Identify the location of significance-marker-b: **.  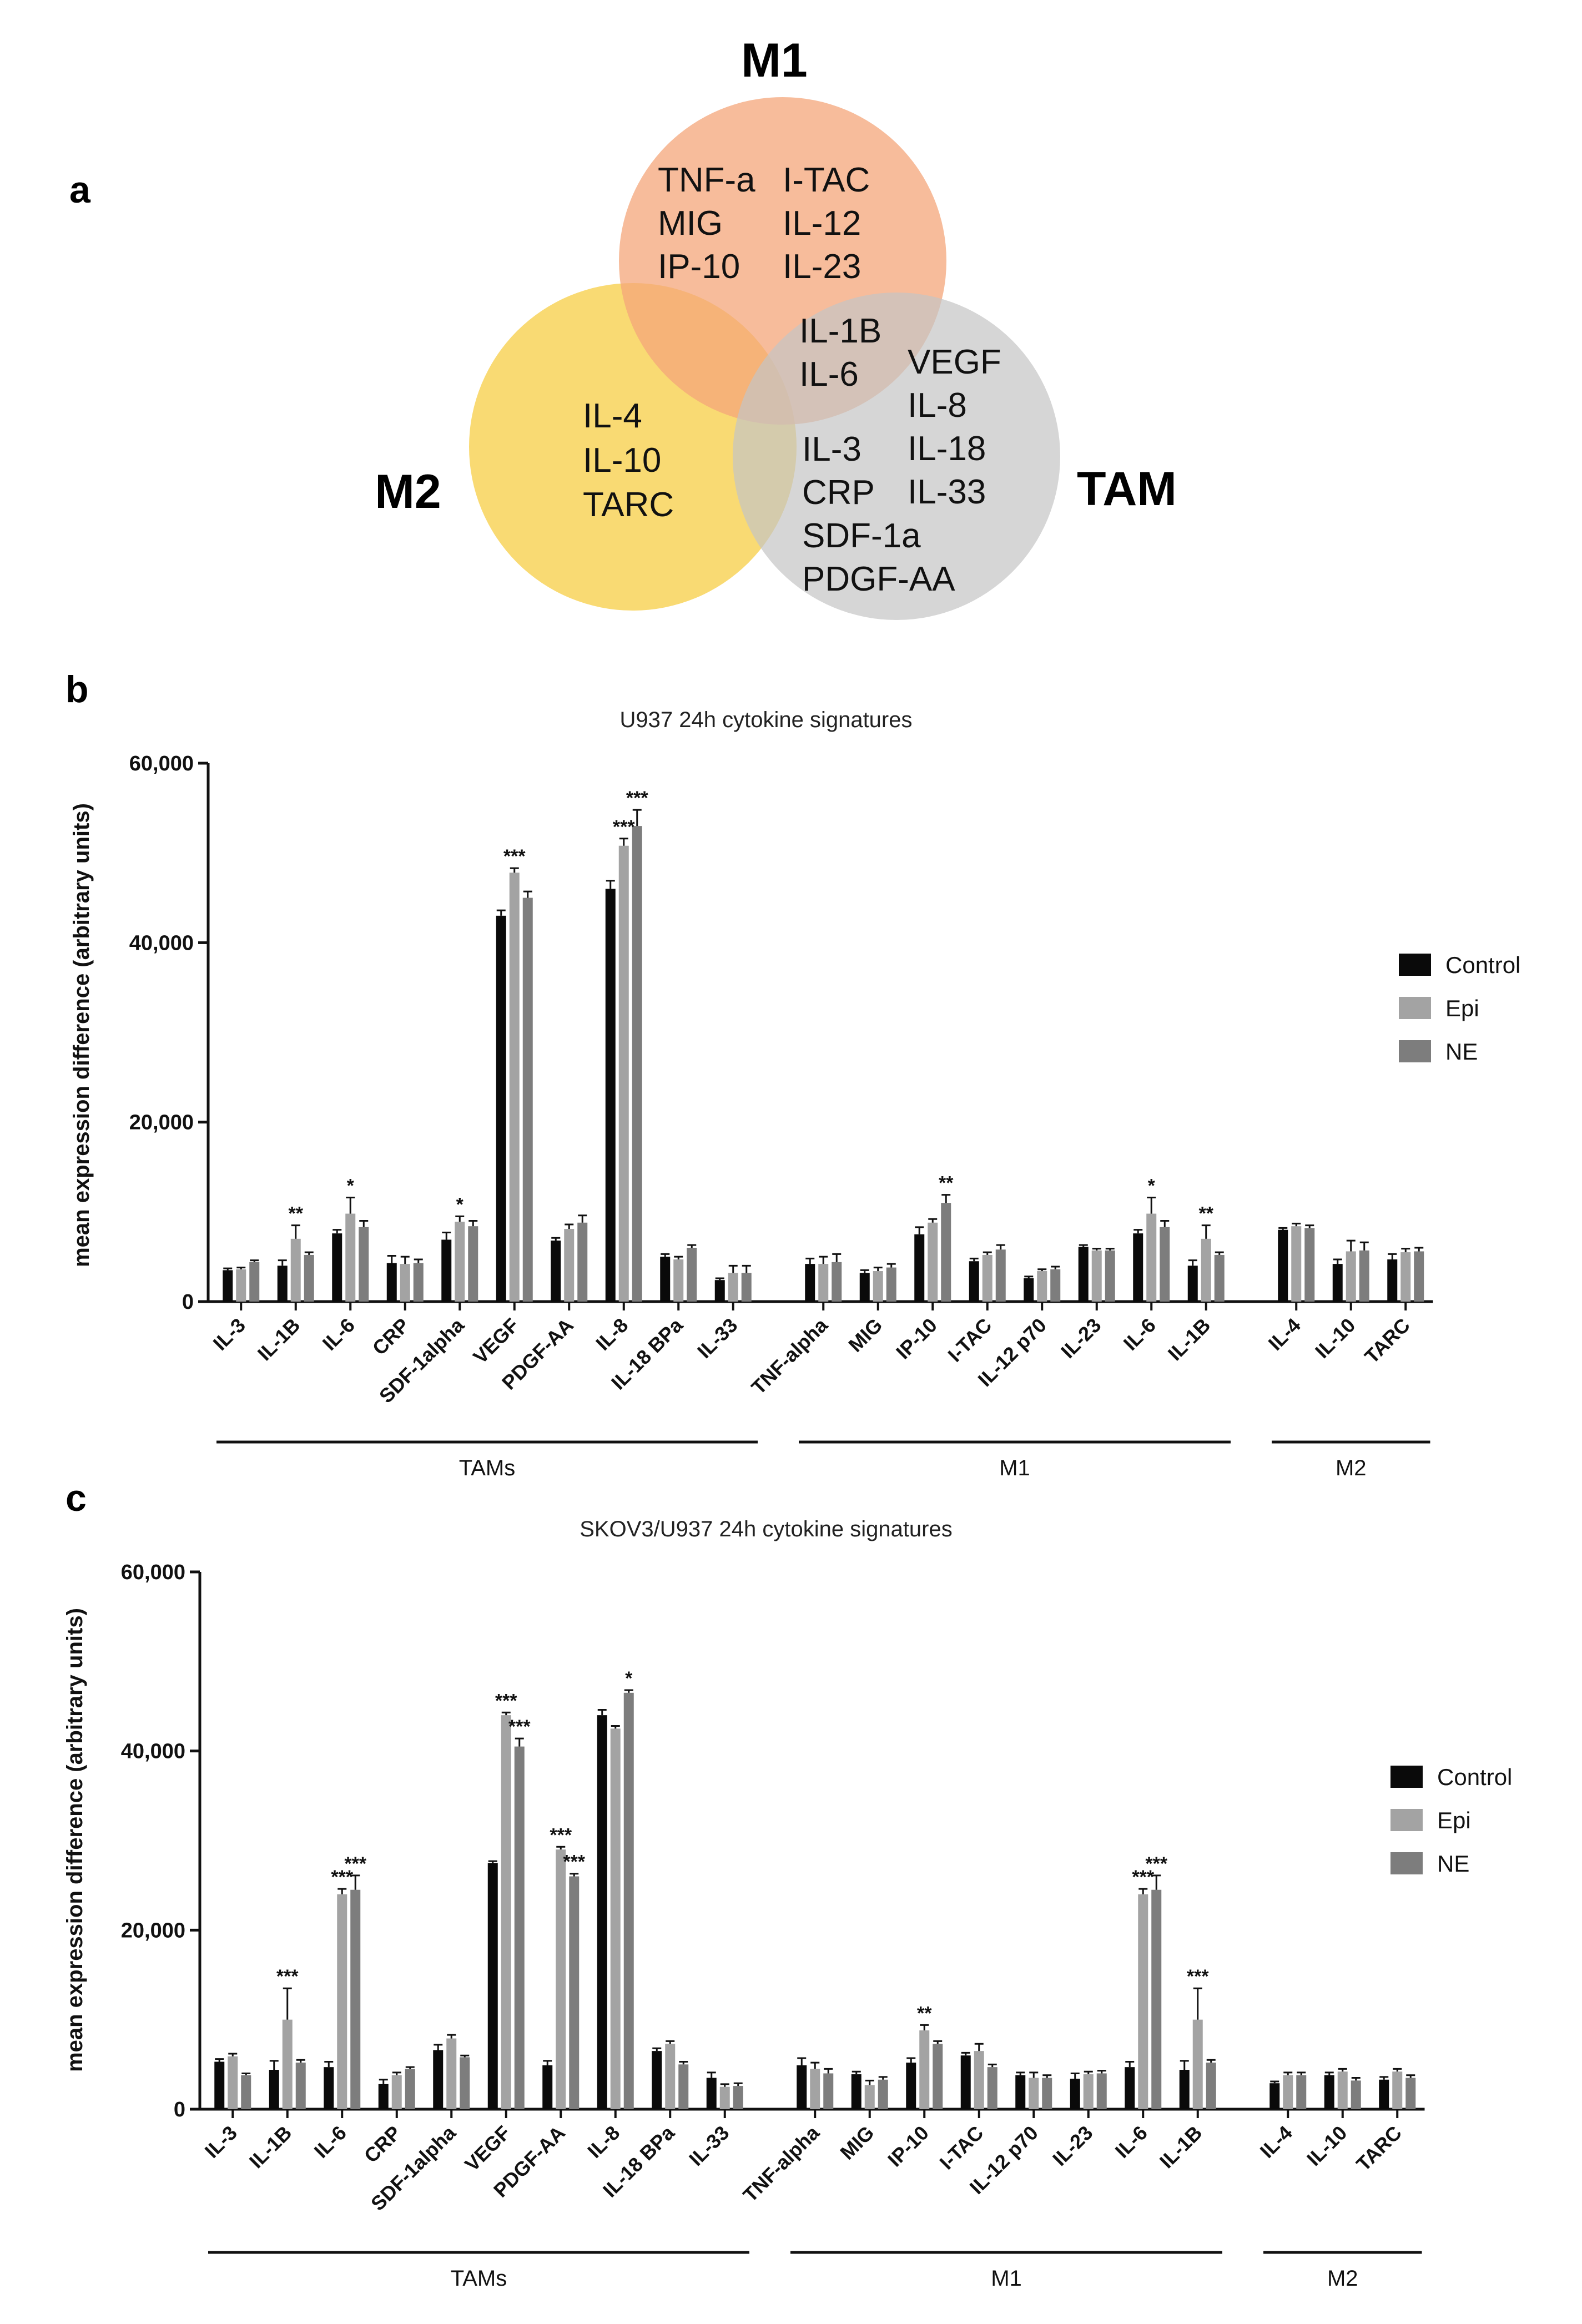
(297, 1213).